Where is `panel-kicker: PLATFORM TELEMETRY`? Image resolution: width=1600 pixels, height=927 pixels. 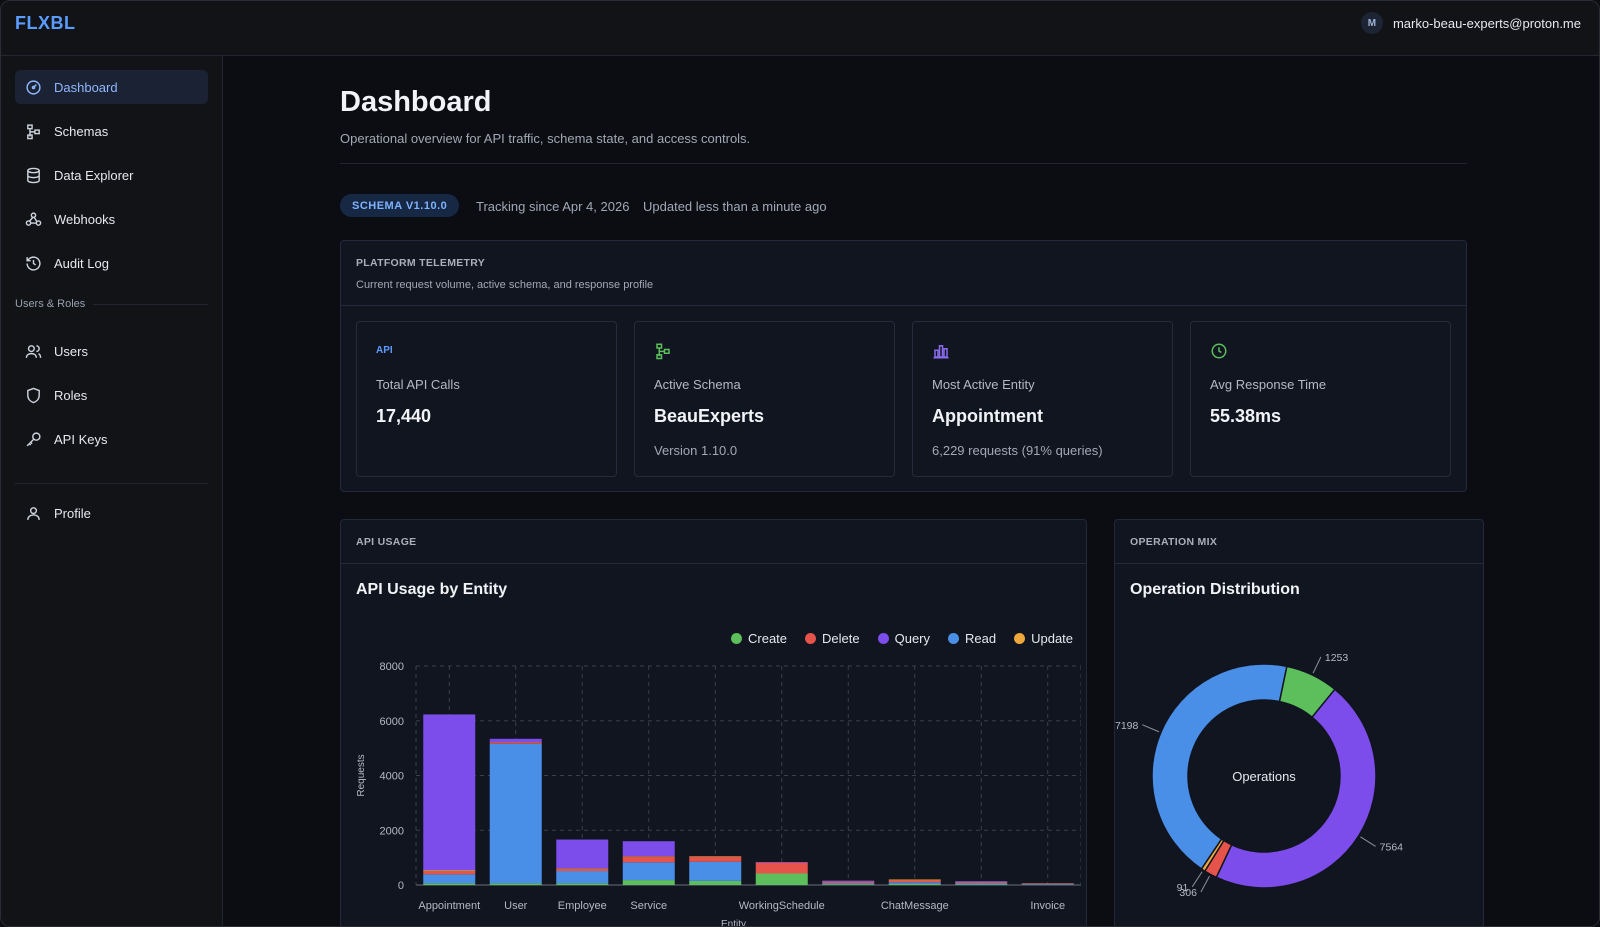 panel-kicker: PLATFORM TELEMETRY is located at coordinates (421, 263).